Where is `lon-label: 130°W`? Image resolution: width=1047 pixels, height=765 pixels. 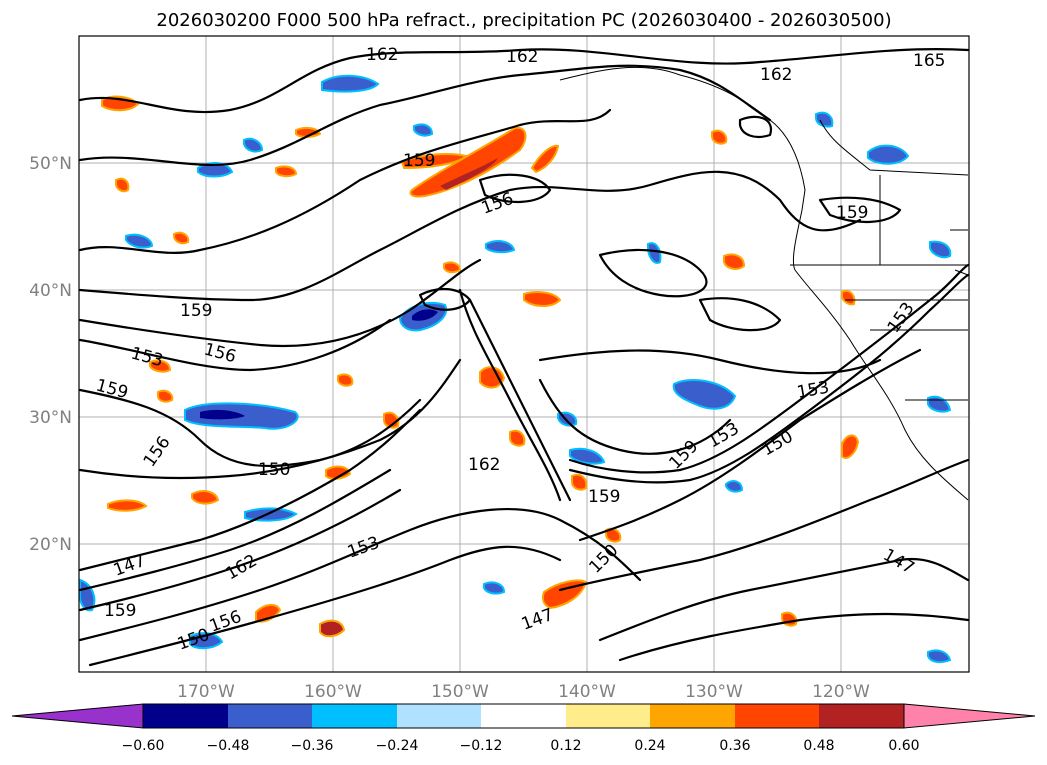
lon-label: 130°W is located at coordinates (714, 692).